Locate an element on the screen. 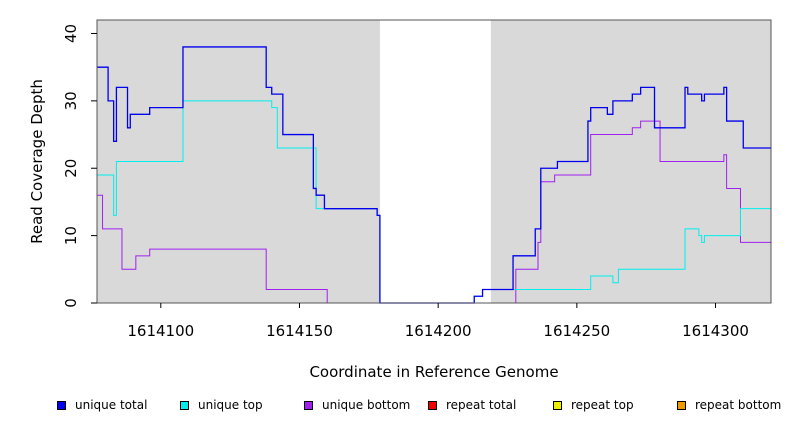 This screenshot has height=432, width=792. legend-item-repeat-top: repeat top is located at coordinates (593, 405).